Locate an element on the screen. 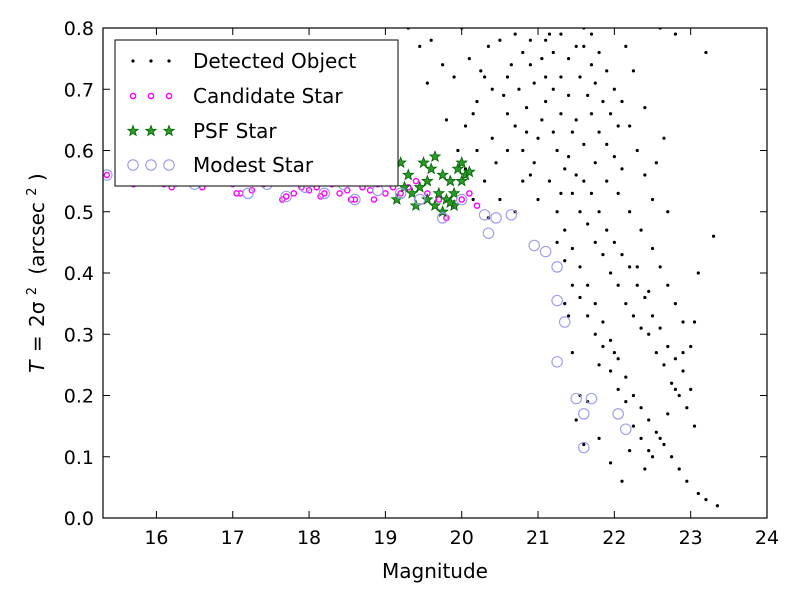 This screenshot has width=800, height=600. legend-label-psf: PSF Star is located at coordinates (235, 131).